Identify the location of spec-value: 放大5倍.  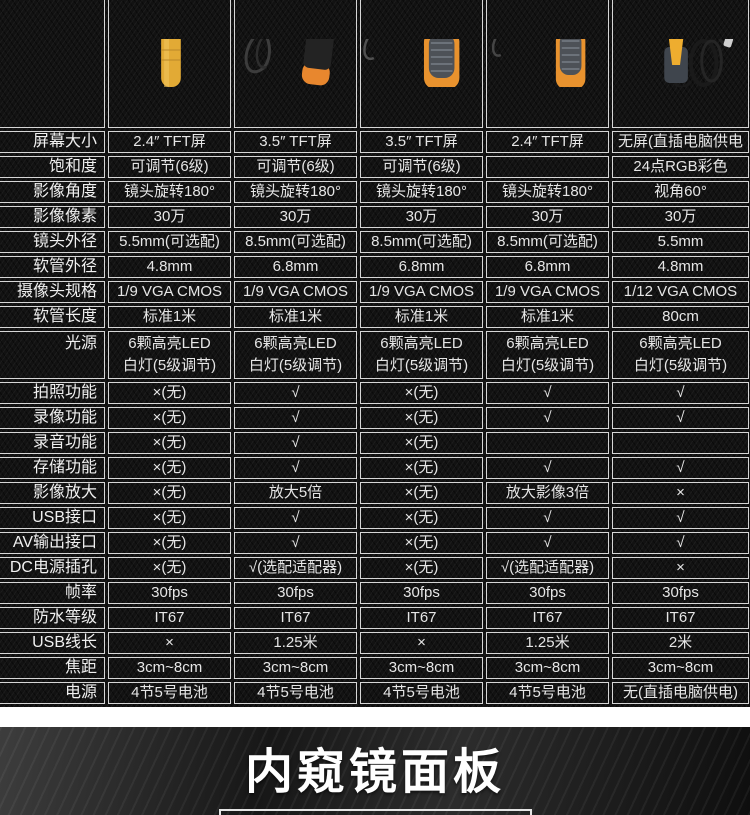
(295, 493).